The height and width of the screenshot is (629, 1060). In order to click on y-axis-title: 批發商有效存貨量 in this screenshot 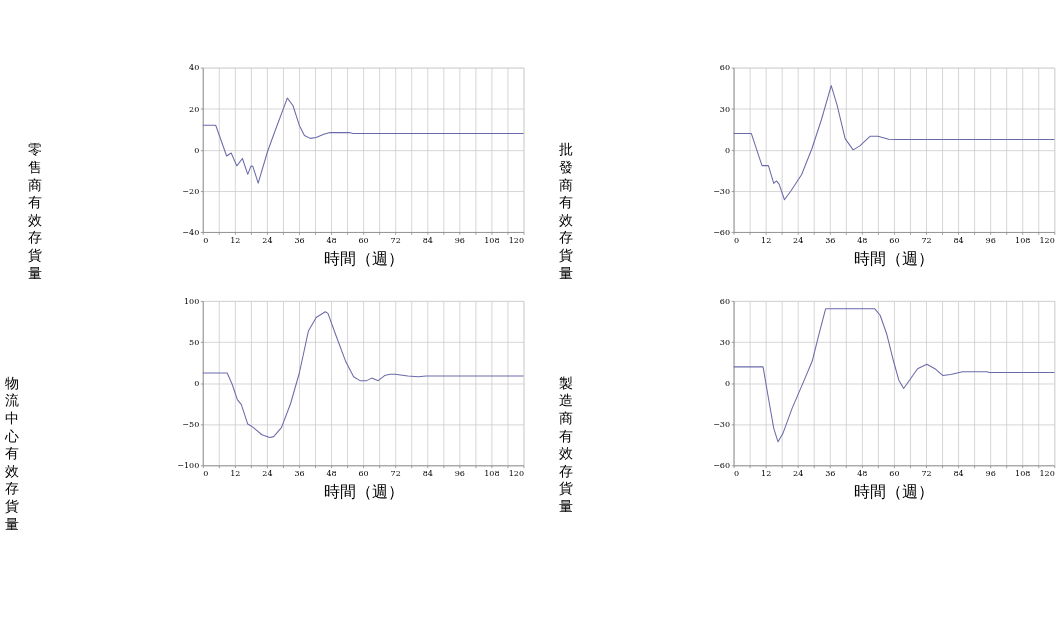, I will do `click(565, 211)`.